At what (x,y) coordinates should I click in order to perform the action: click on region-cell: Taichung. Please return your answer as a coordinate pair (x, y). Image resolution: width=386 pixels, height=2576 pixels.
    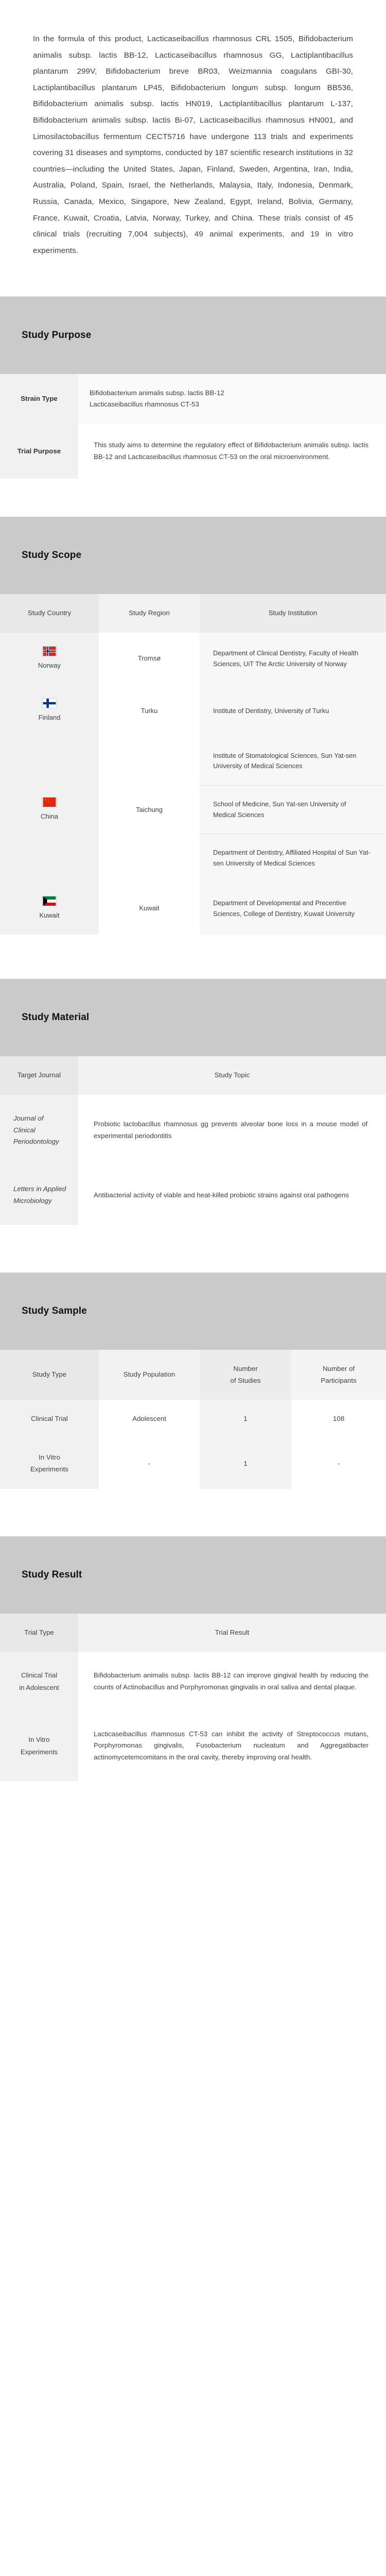
    Looking at the image, I should click on (150, 810).